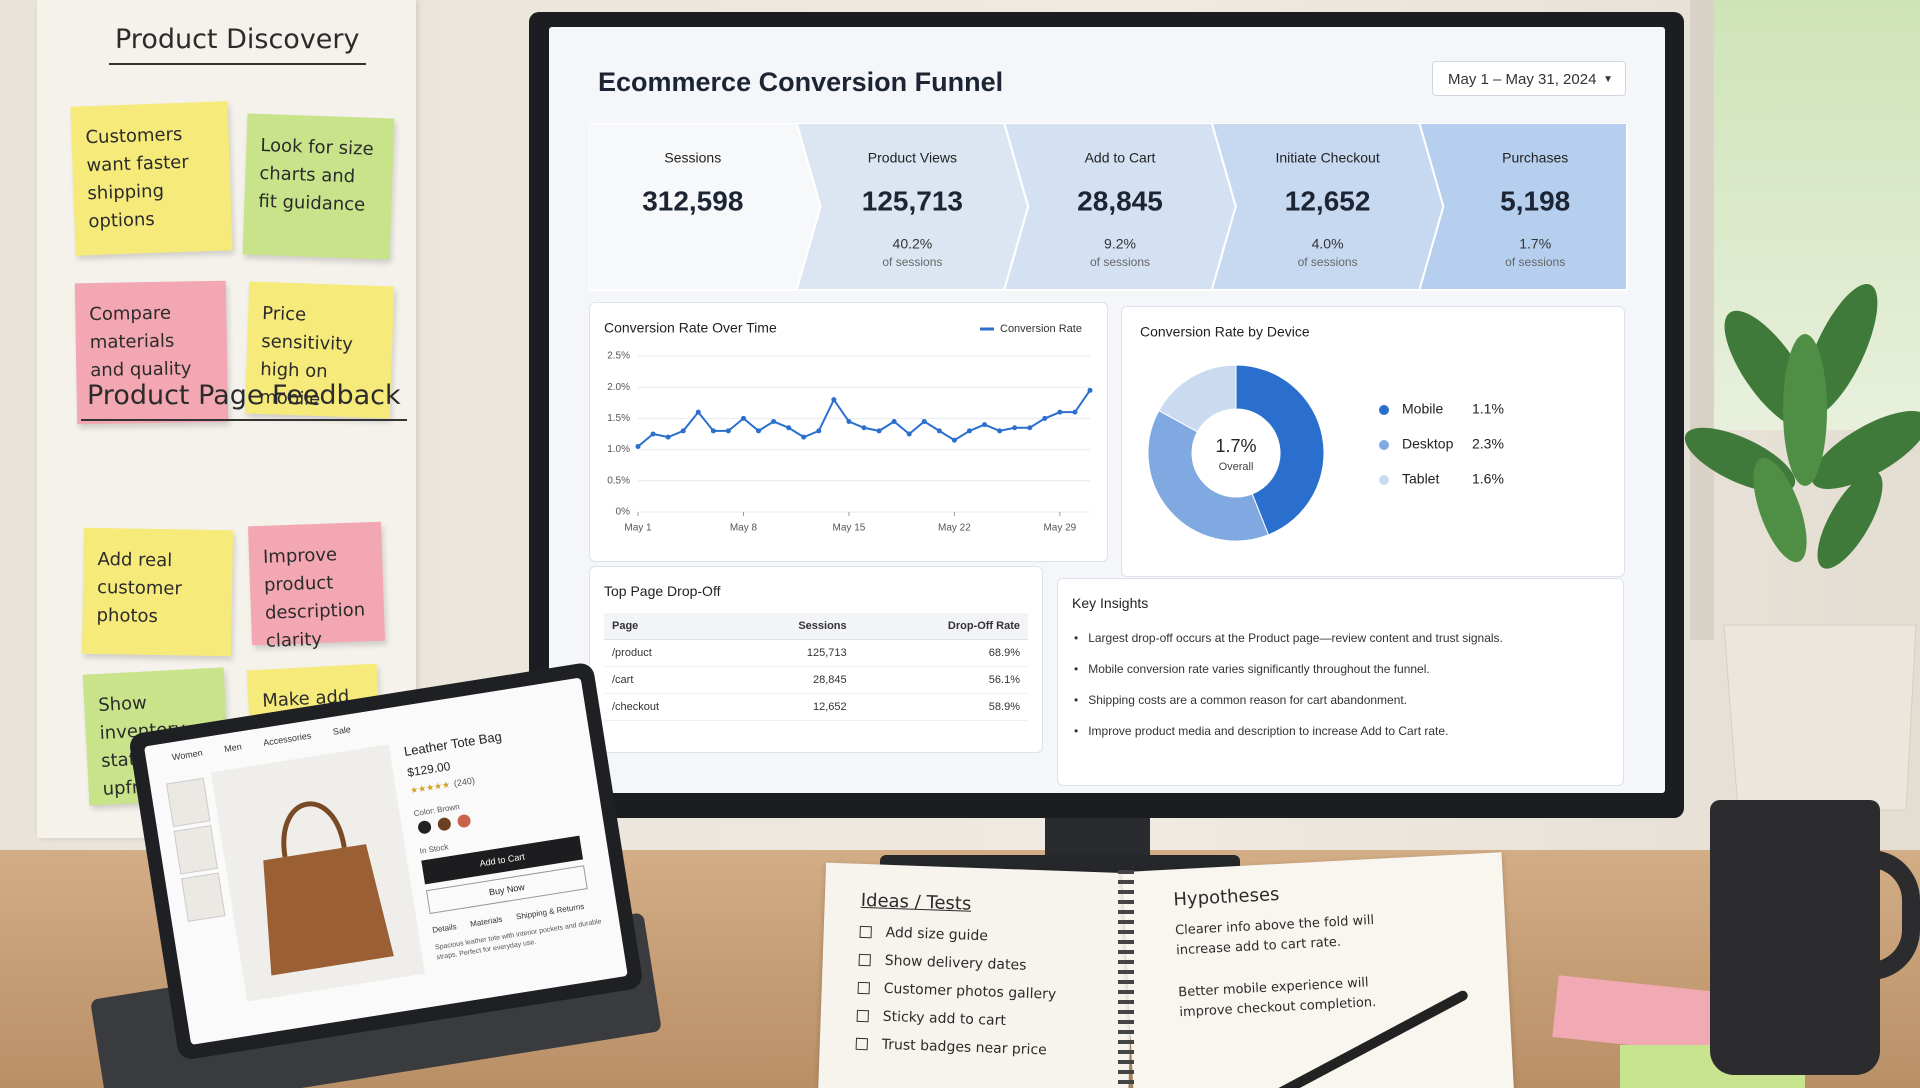 The height and width of the screenshot is (1088, 1920). What do you see at coordinates (791, 707) in the screenshot?
I see `table-cell: 12,652` at bounding box center [791, 707].